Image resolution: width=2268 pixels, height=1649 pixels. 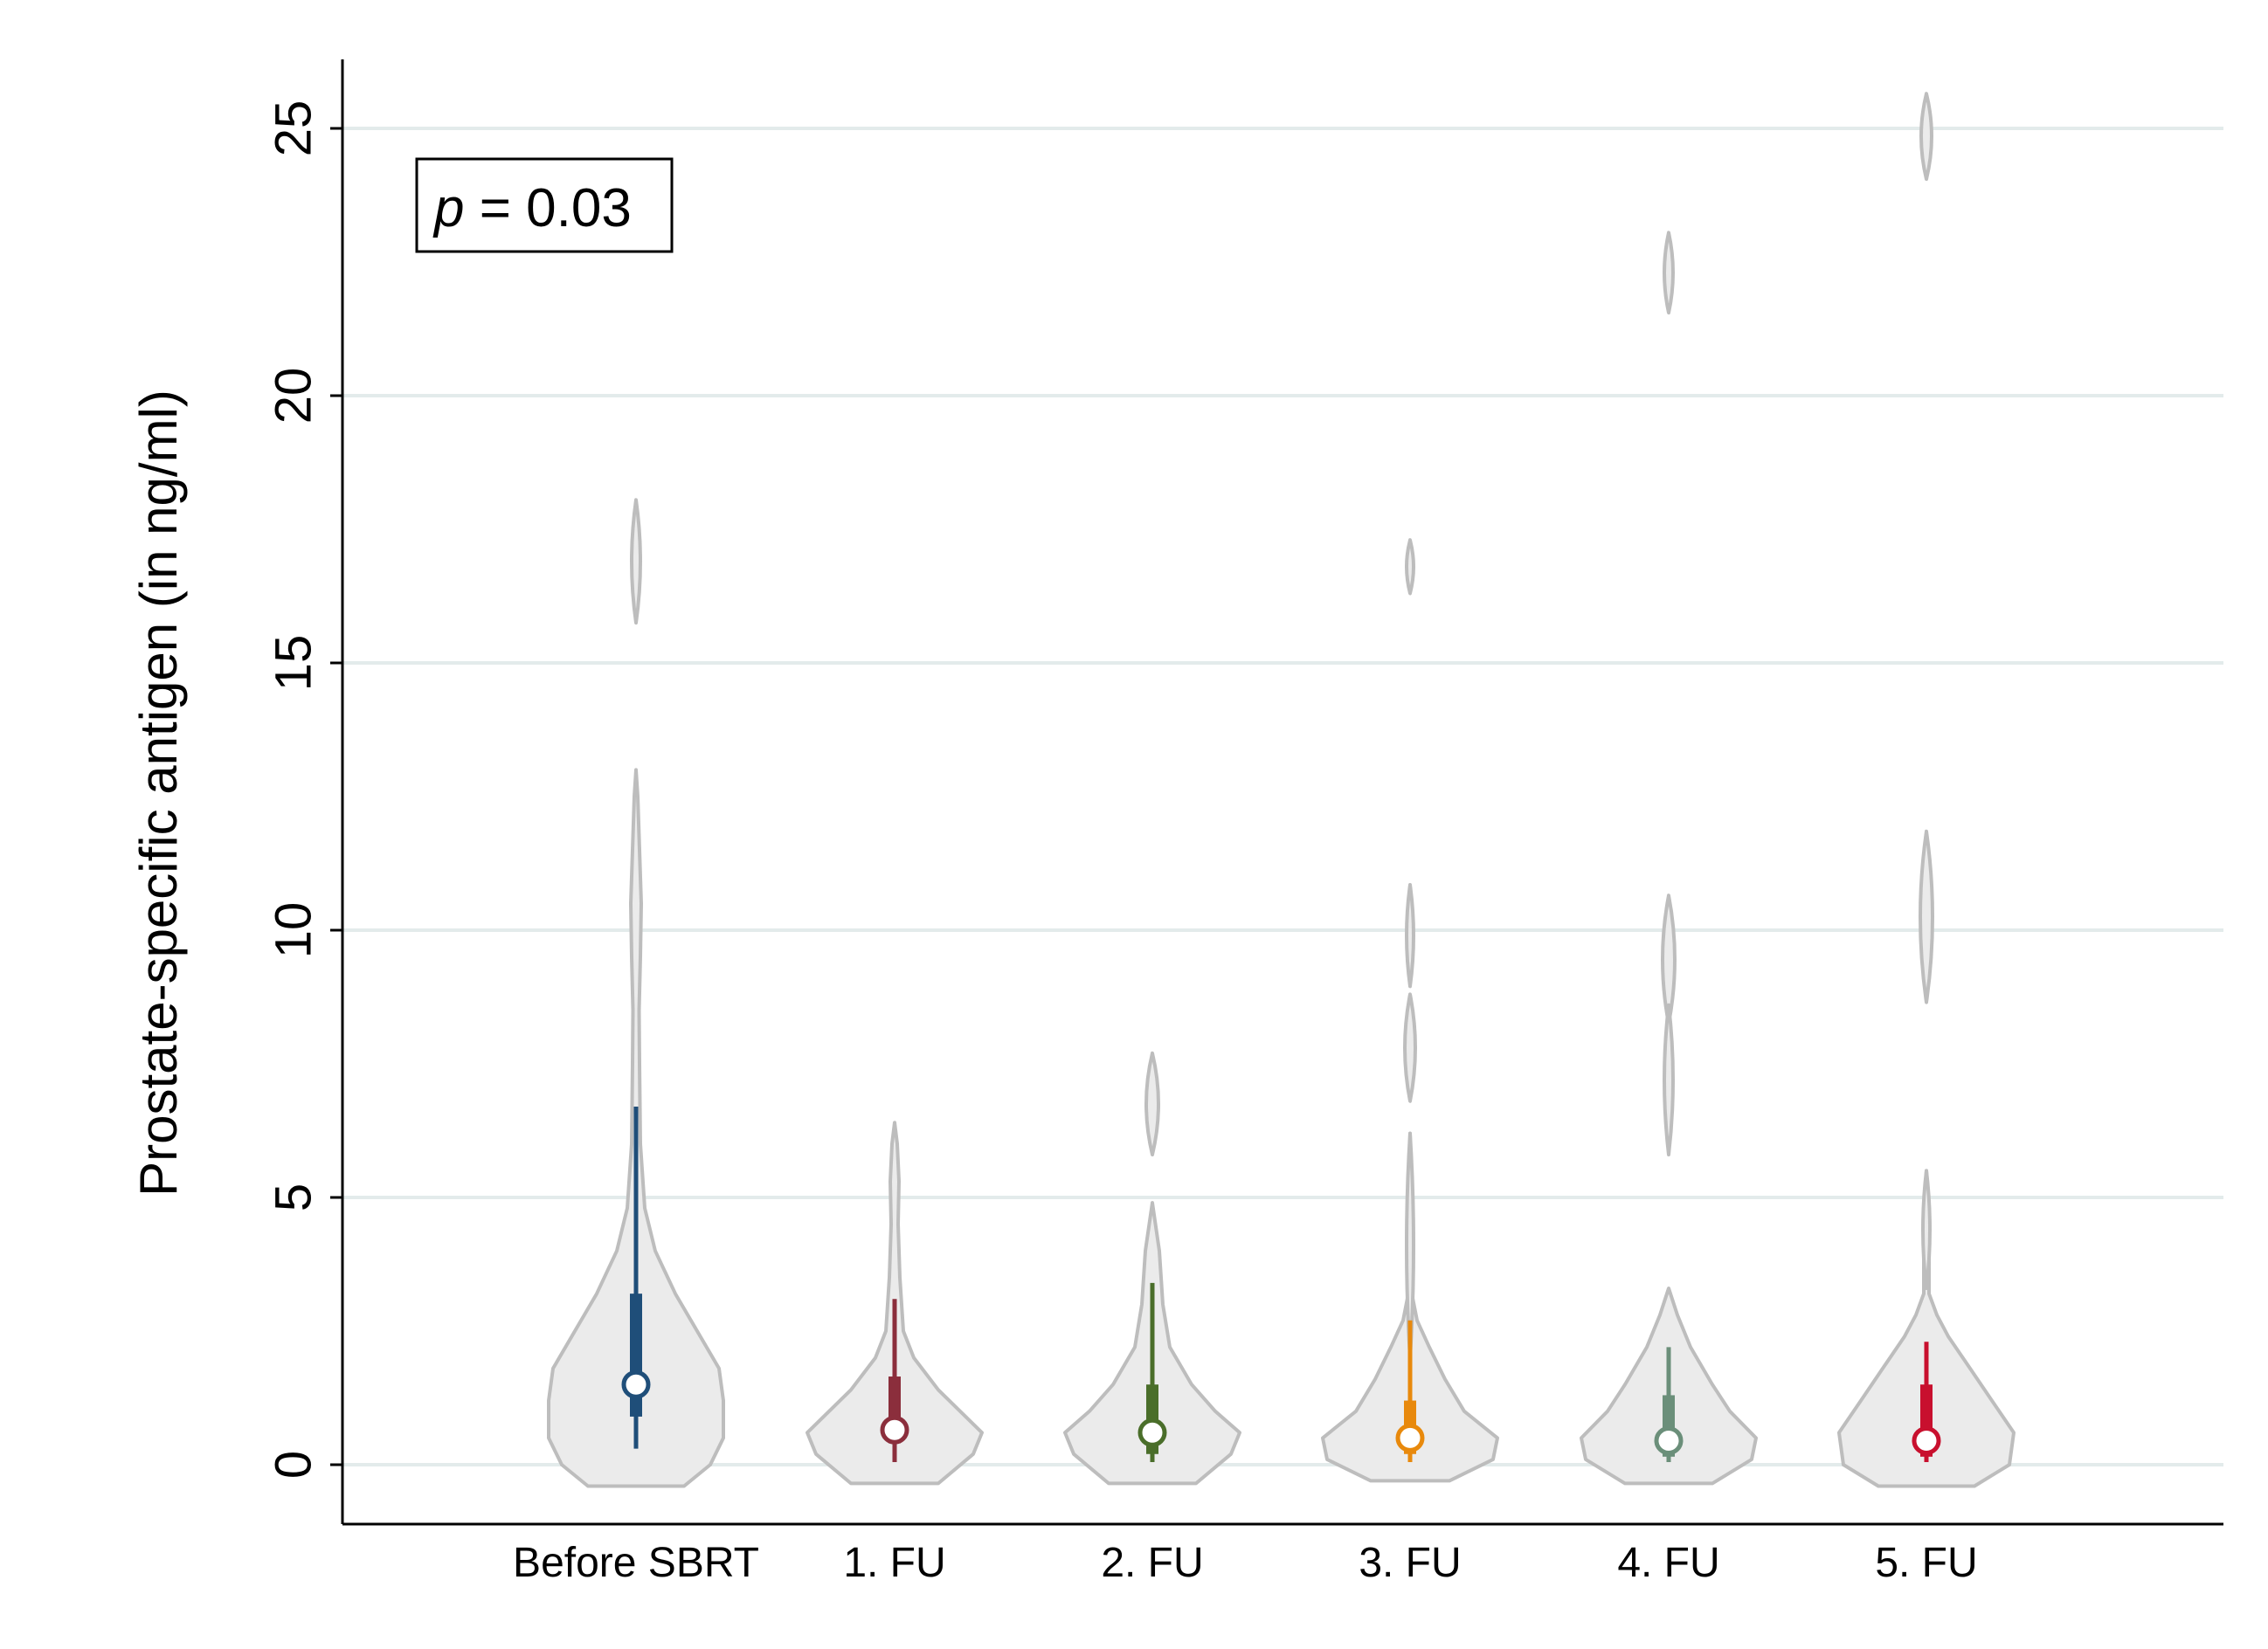 What do you see at coordinates (894, 1563) in the screenshot?
I see `x-category-label: 1. FU` at bounding box center [894, 1563].